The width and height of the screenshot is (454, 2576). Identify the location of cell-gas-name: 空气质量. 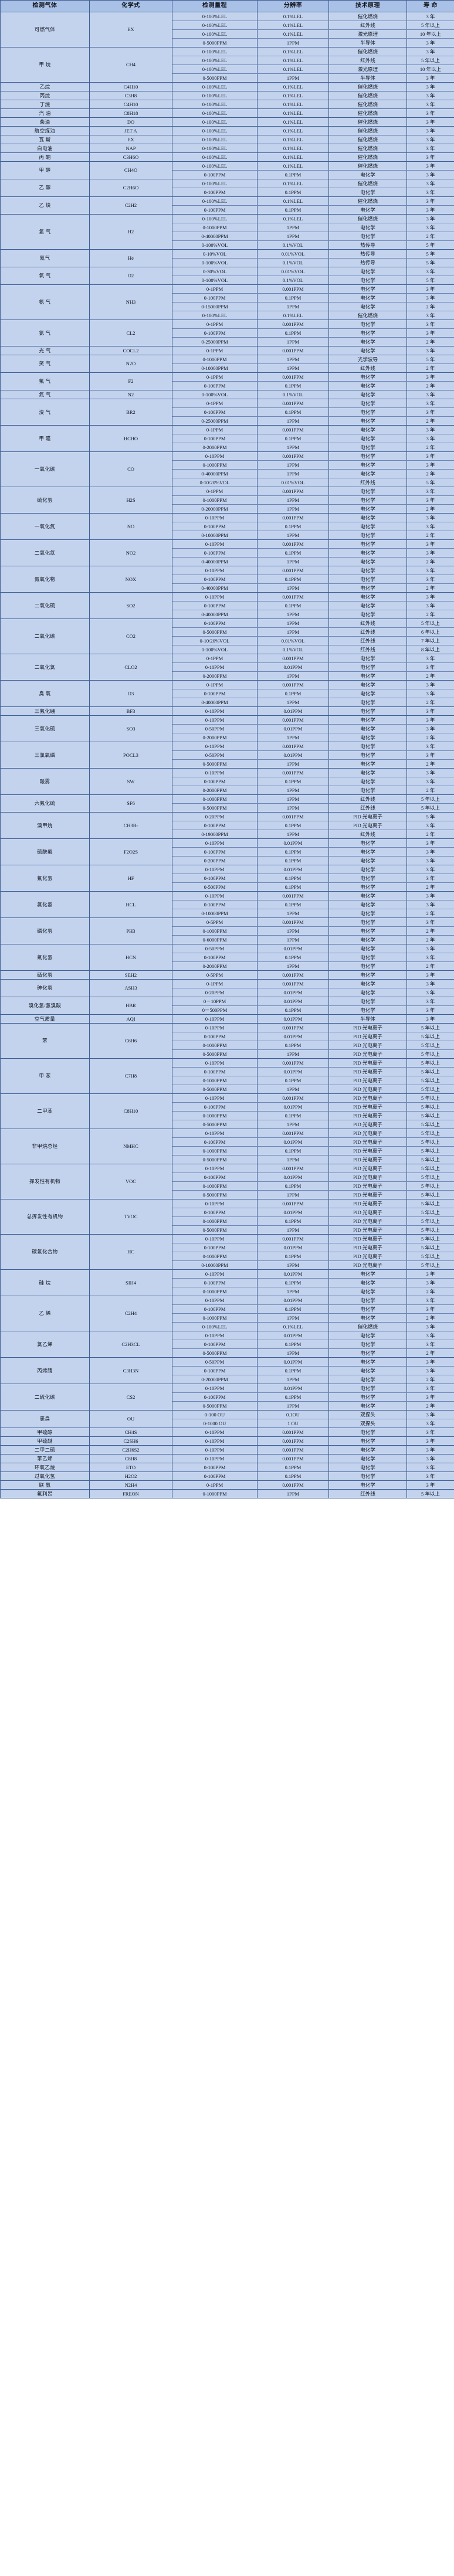
(45, 1019).